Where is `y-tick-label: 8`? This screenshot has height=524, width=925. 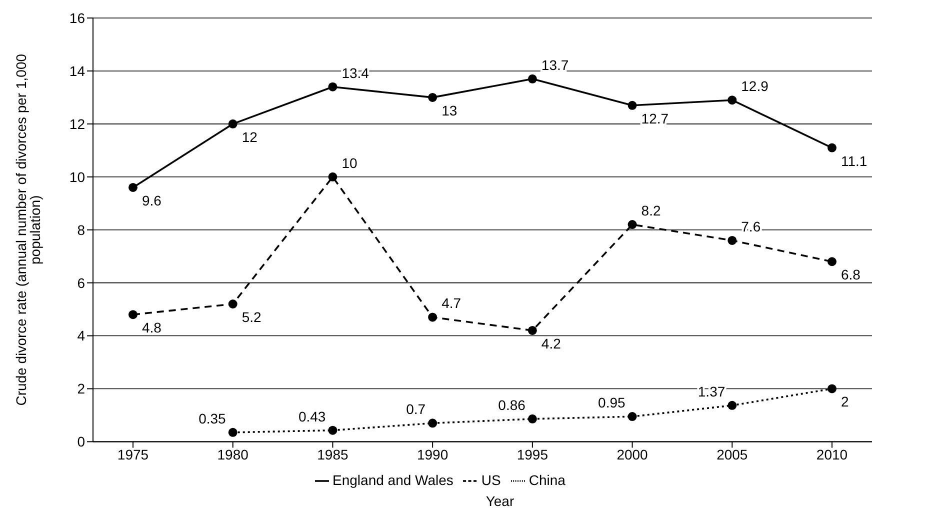
y-tick-label: 8 is located at coordinates (81, 230).